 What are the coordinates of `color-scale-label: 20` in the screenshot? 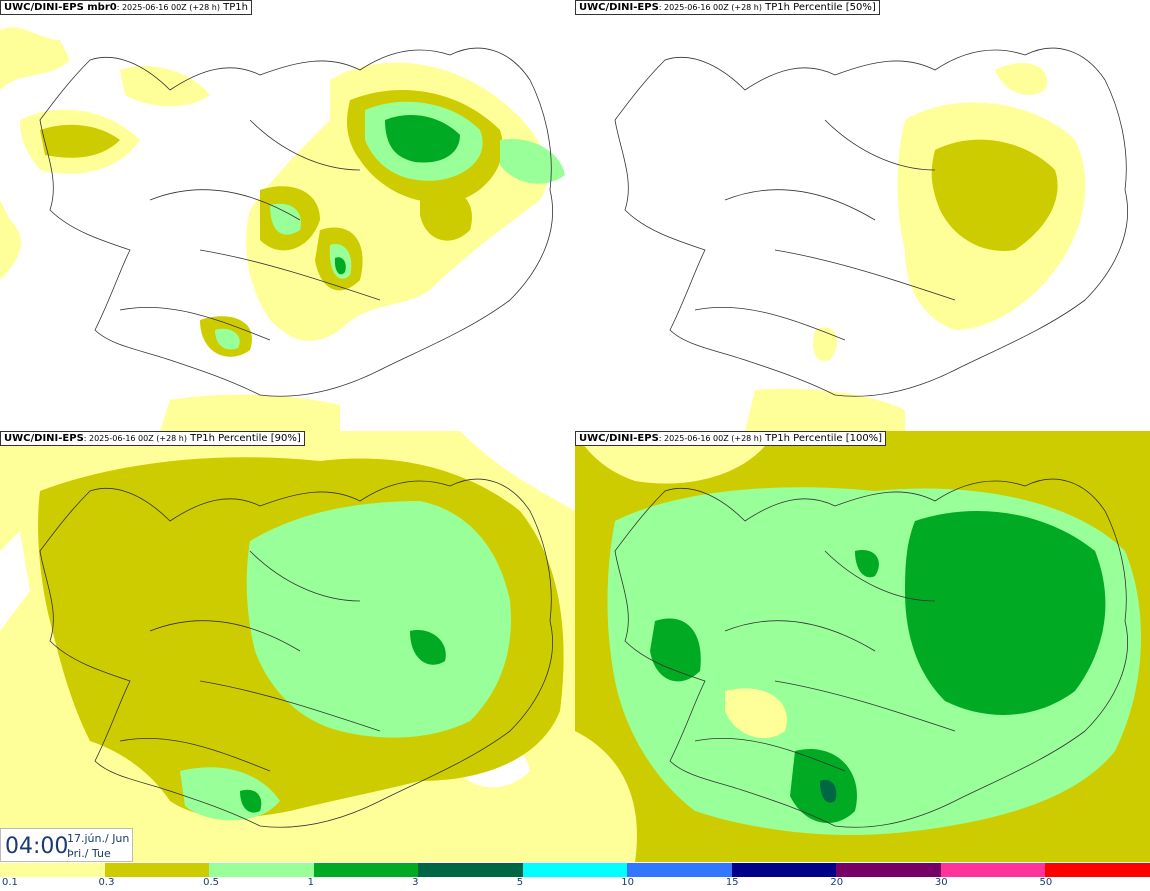 It's located at (837, 882).